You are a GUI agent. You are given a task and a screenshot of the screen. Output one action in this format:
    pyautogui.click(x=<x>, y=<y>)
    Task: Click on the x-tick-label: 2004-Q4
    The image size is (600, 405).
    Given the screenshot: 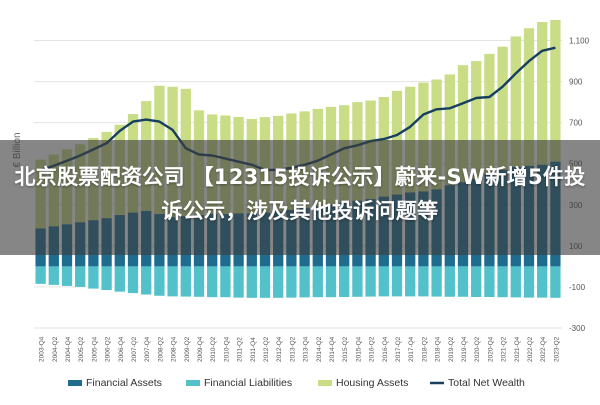 What is the action you would take?
    pyautogui.click(x=68, y=349)
    